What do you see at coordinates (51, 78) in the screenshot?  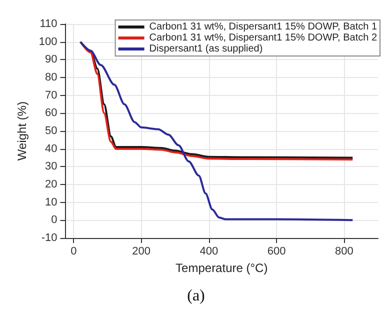 I see `y-tick-label: 80` at bounding box center [51, 78].